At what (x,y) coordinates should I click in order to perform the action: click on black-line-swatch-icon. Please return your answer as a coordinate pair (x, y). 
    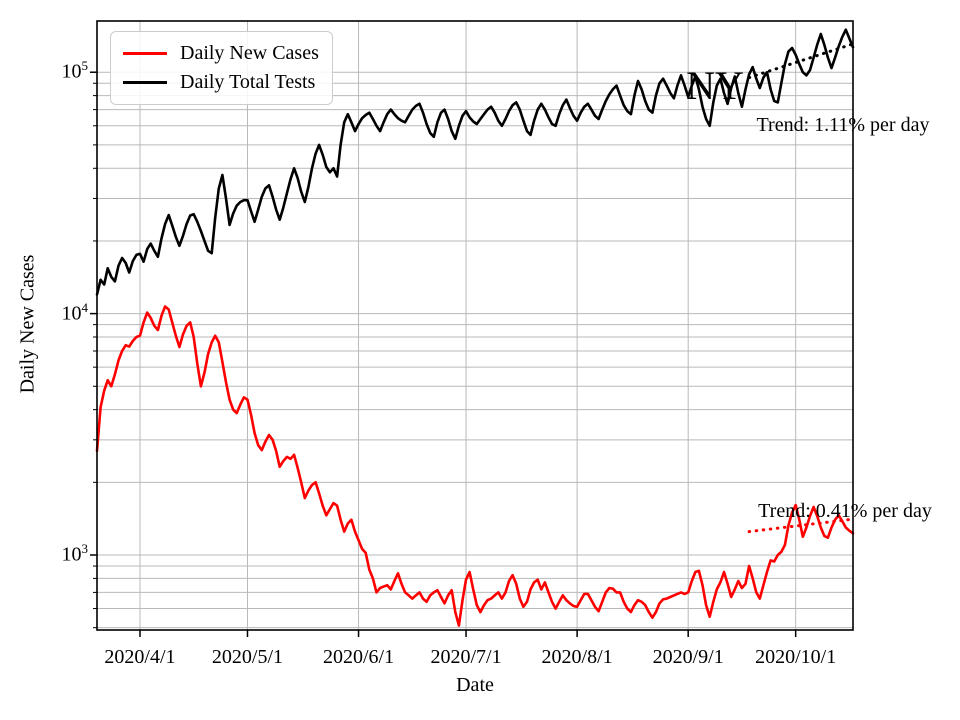
    Looking at the image, I should click on (145, 82).